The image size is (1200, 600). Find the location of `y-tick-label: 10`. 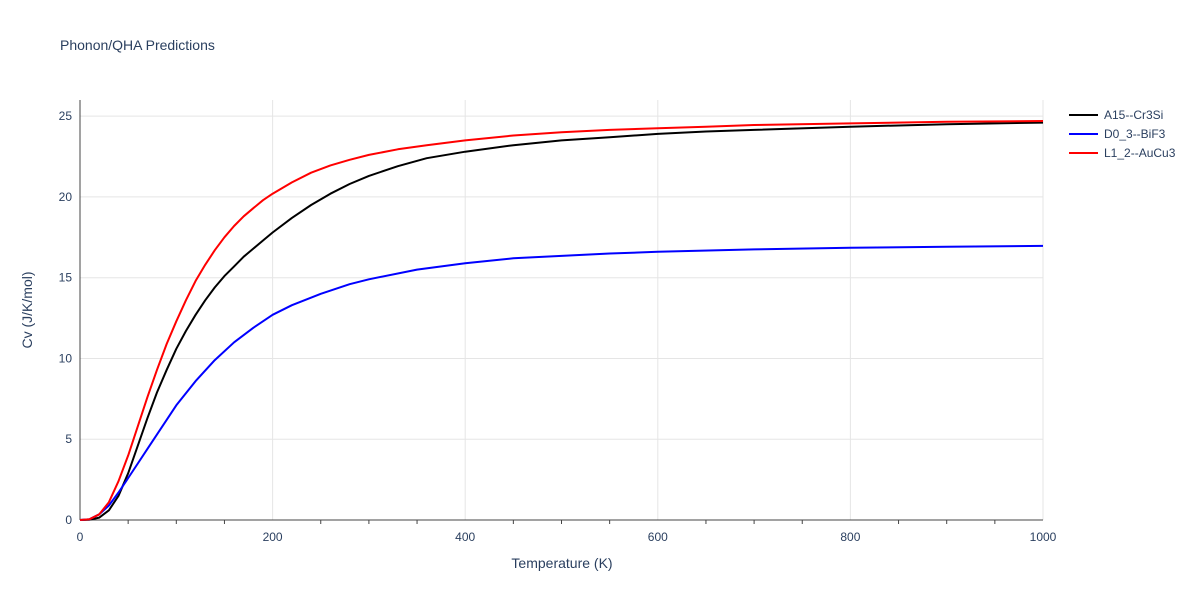

y-tick-label: 10 is located at coordinates (66, 358).